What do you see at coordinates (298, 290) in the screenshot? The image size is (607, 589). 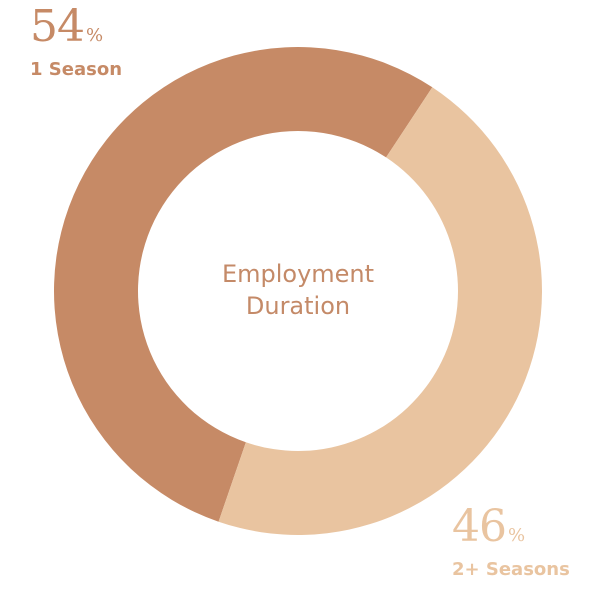 I see `chart-title: Employment Duration` at bounding box center [298, 290].